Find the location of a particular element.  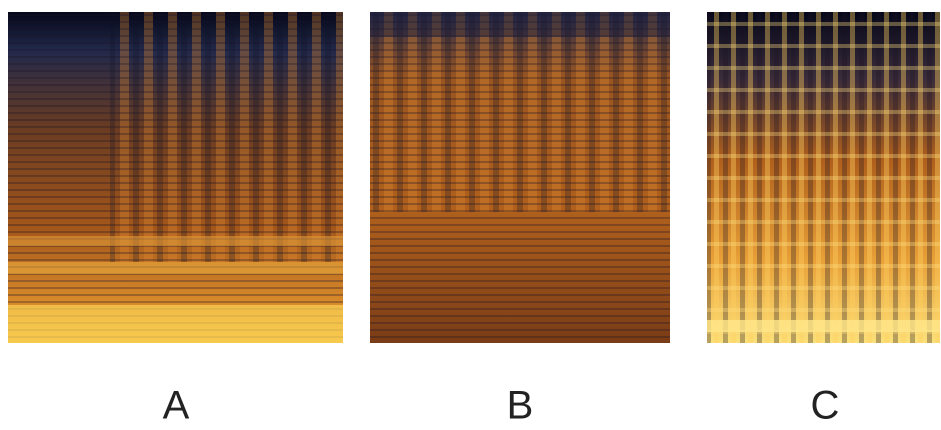

panel-label: B is located at coordinates (520, 406).